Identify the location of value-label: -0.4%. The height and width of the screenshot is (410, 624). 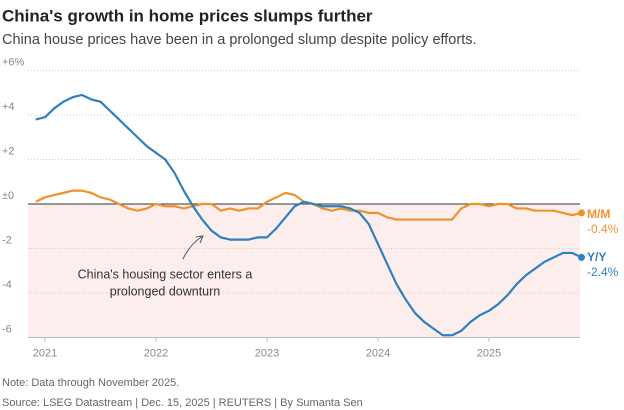
(603, 229).